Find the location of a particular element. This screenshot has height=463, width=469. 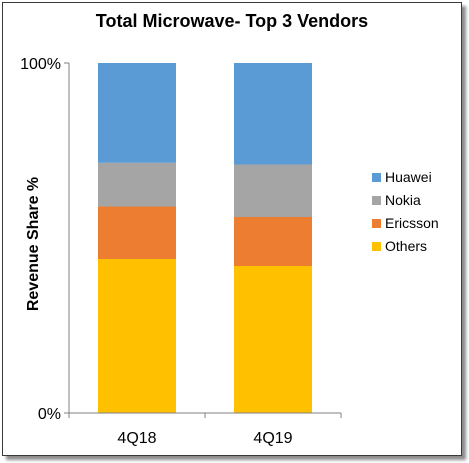

chart-title: Total Microwave- Top 3 Vendors is located at coordinates (232, 21).